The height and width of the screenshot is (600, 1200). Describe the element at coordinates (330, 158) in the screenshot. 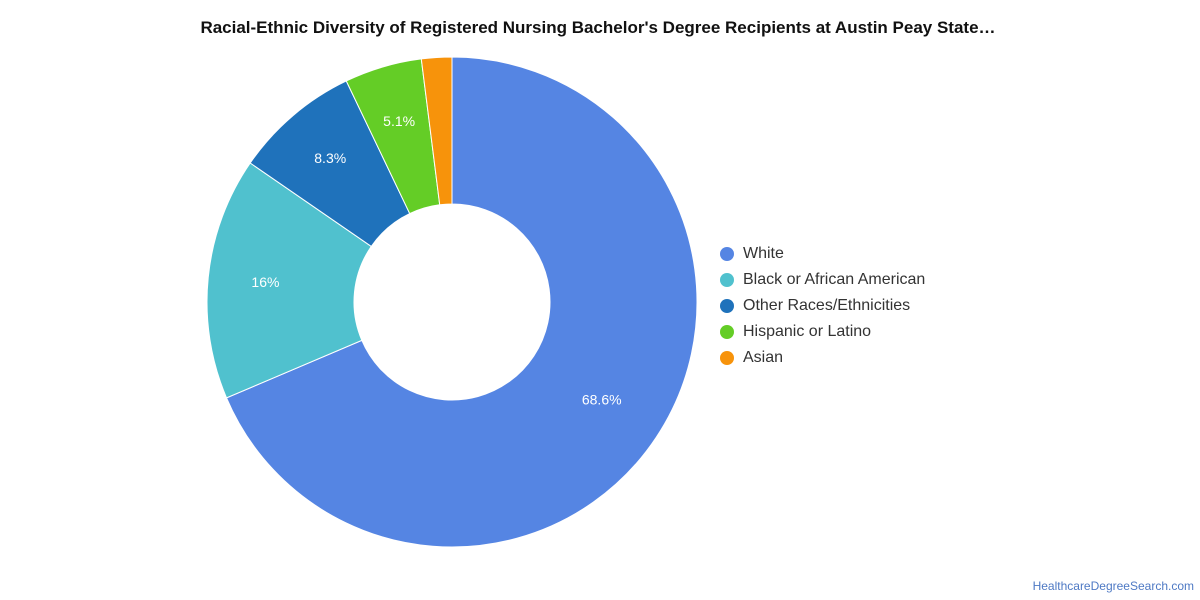

I see `data-label-other-races-ethnicities: 8.3%` at that location.